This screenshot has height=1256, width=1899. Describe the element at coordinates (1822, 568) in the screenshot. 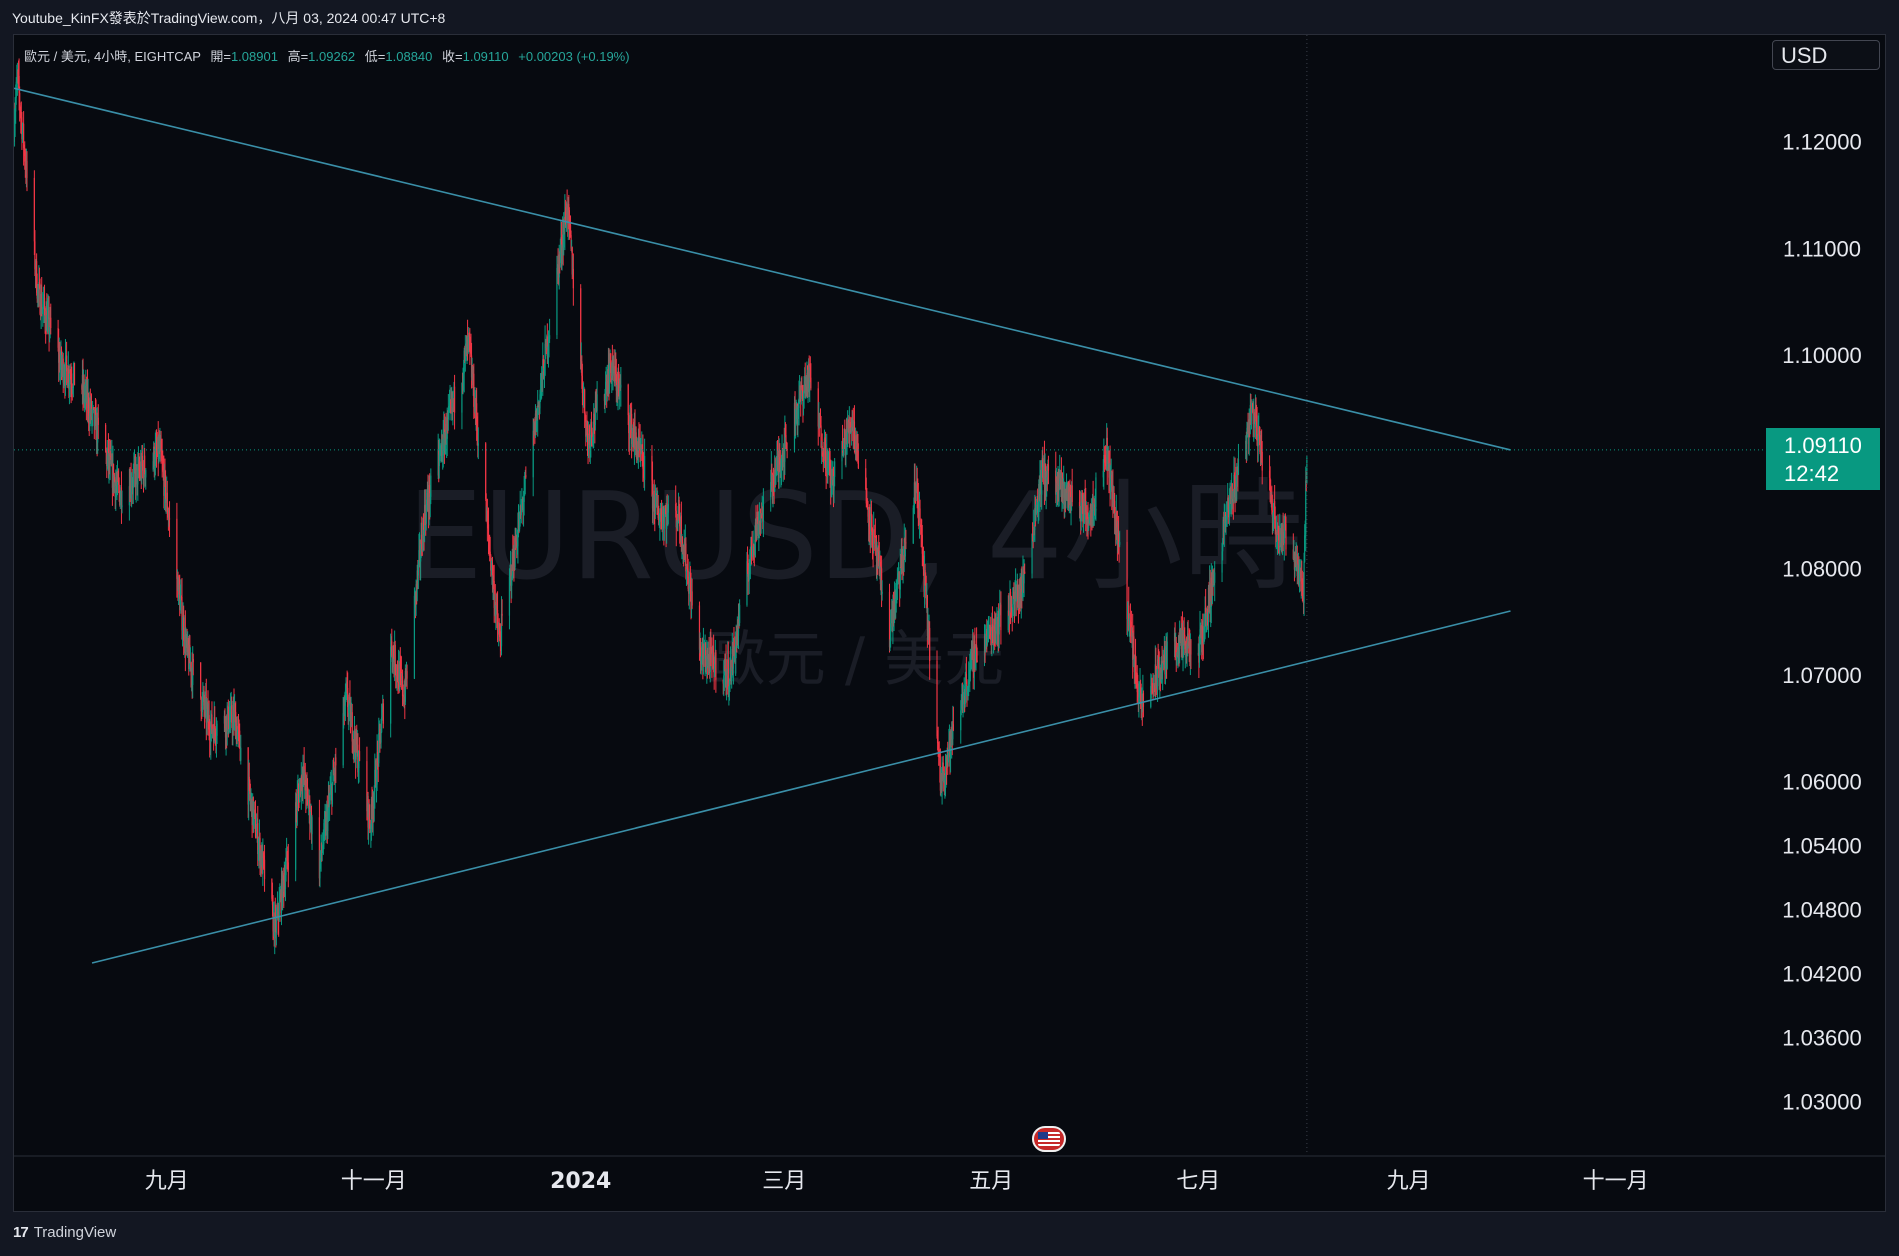

I see `price-tick-label: 1.08000` at that location.